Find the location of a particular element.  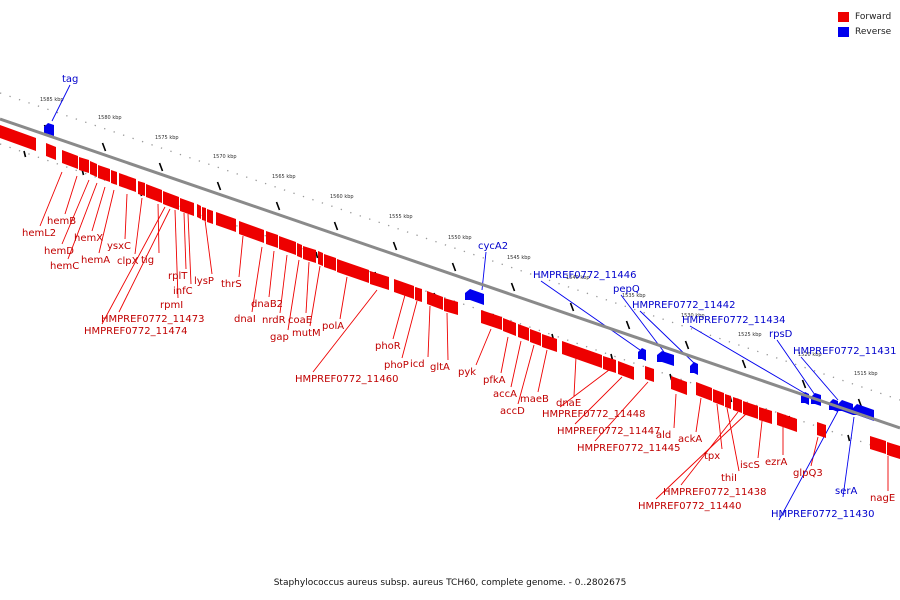

gene-label-rpmi: rpmI is located at coordinates (171, 305).